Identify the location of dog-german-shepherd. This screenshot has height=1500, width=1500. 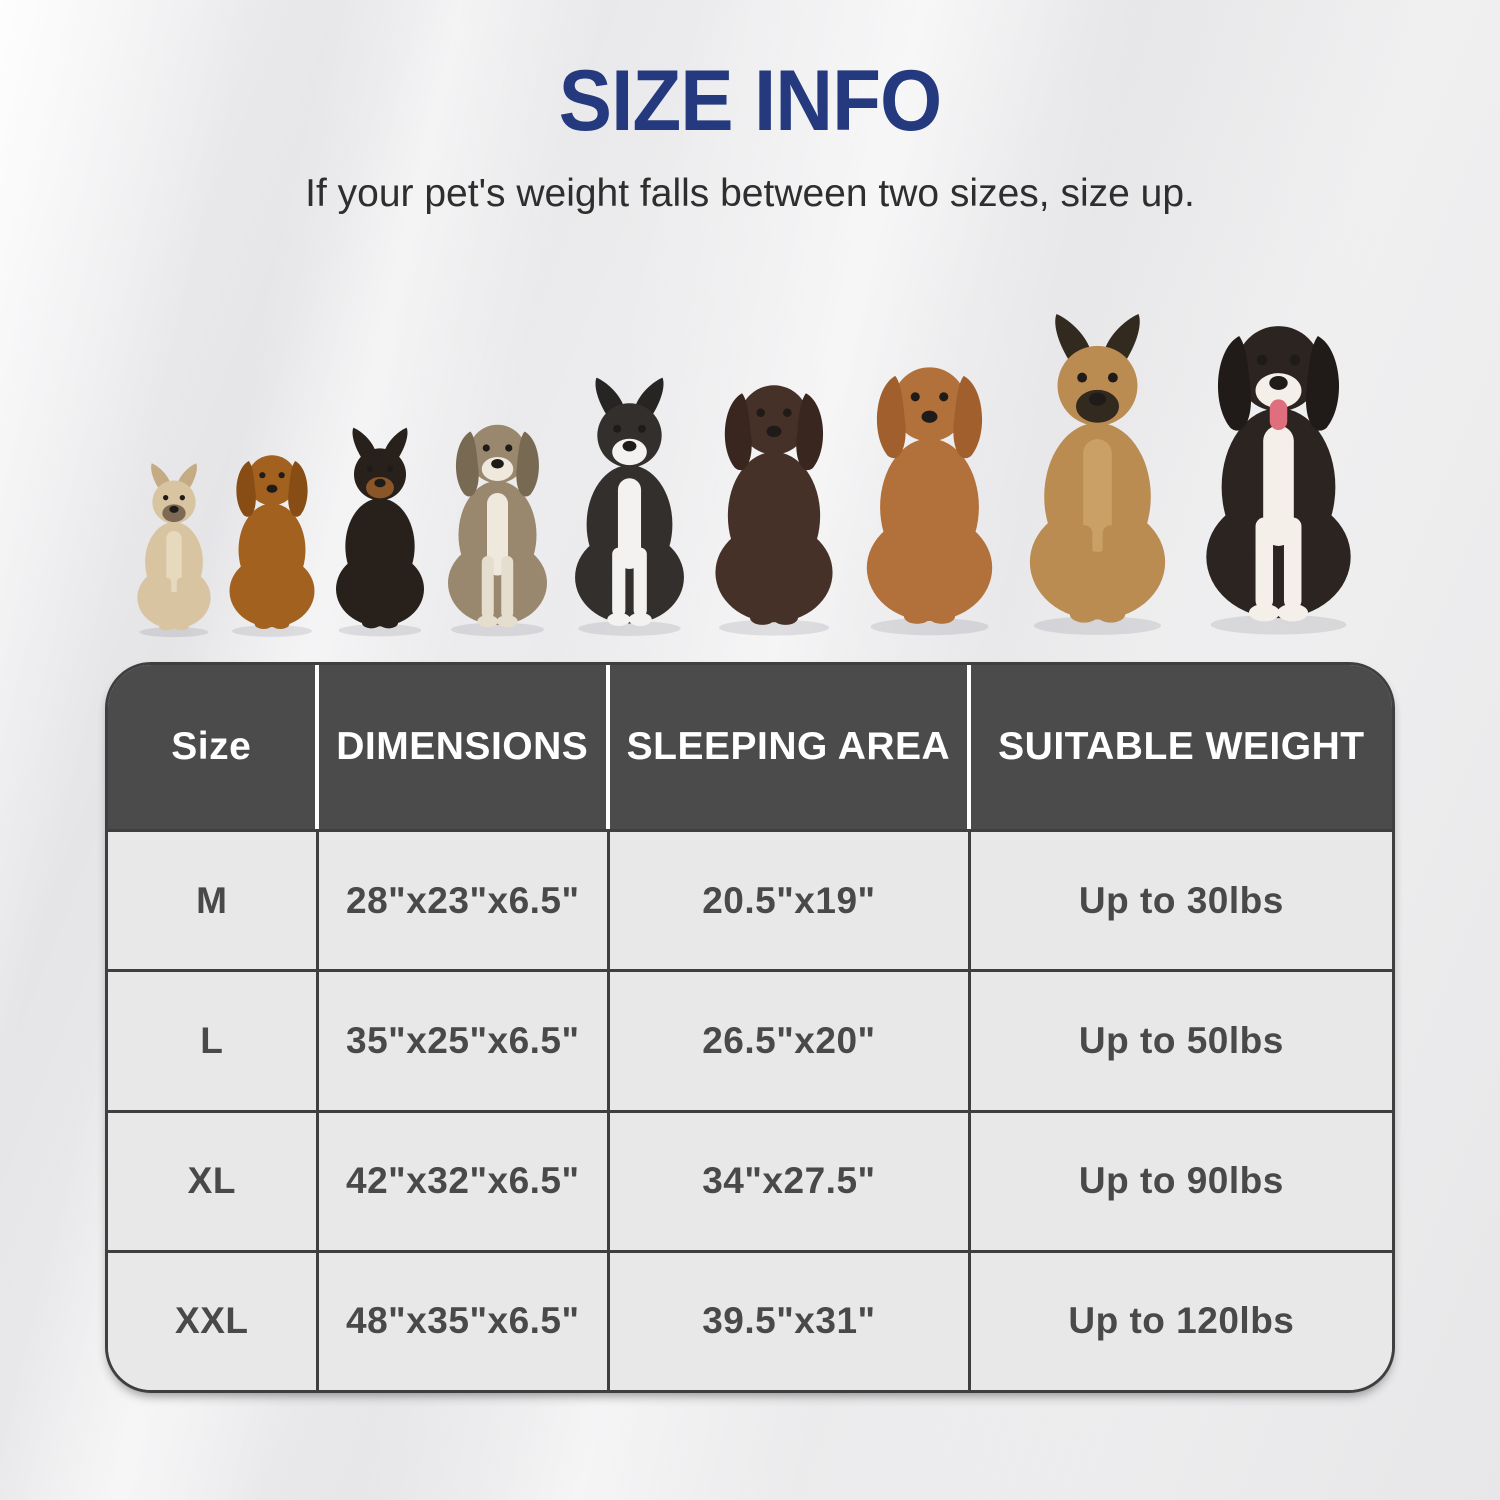
(1097, 476).